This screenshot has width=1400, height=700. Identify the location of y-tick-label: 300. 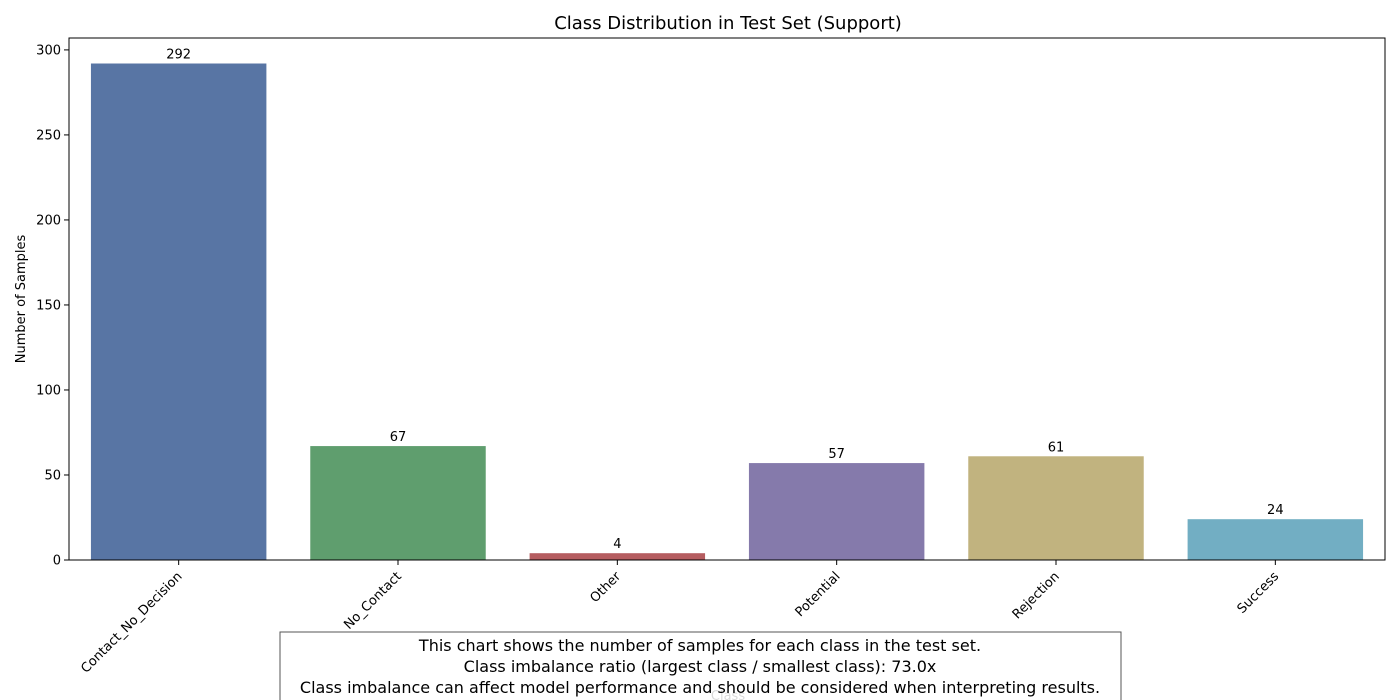
(48, 50).